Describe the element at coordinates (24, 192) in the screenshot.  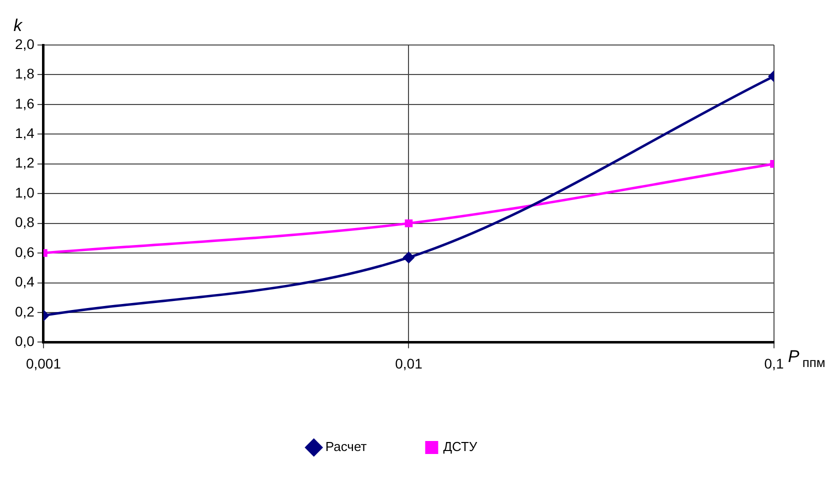
I see `y-tick-label: 1,0` at that location.